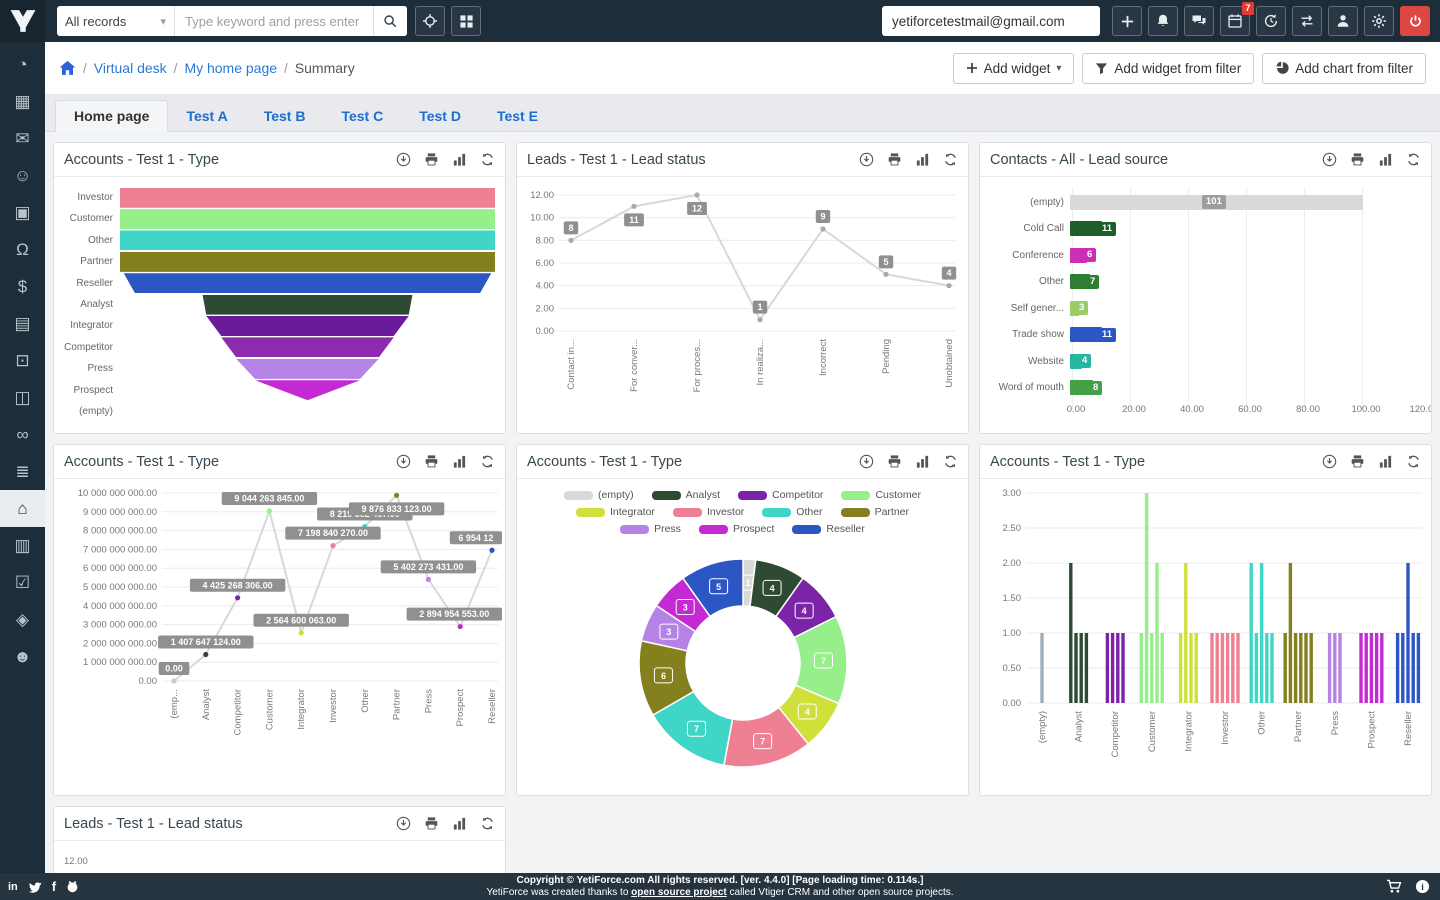  I want to click on sidebar-item-helpdesk: Ω, so click(22, 249).